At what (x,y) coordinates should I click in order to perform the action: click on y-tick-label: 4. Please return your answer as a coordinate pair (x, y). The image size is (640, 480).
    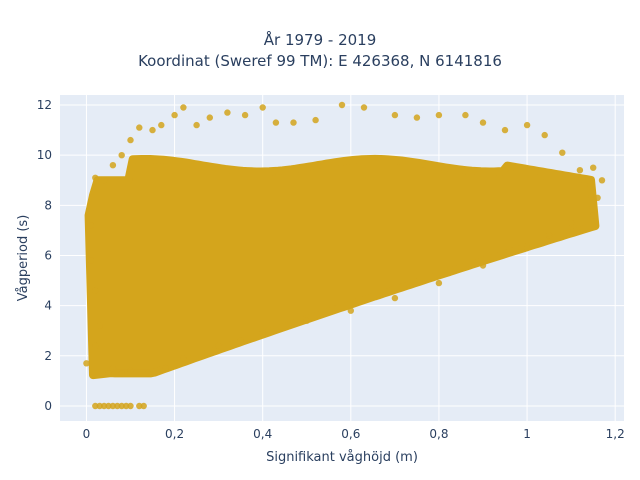
    Looking at the image, I should click on (48, 306).